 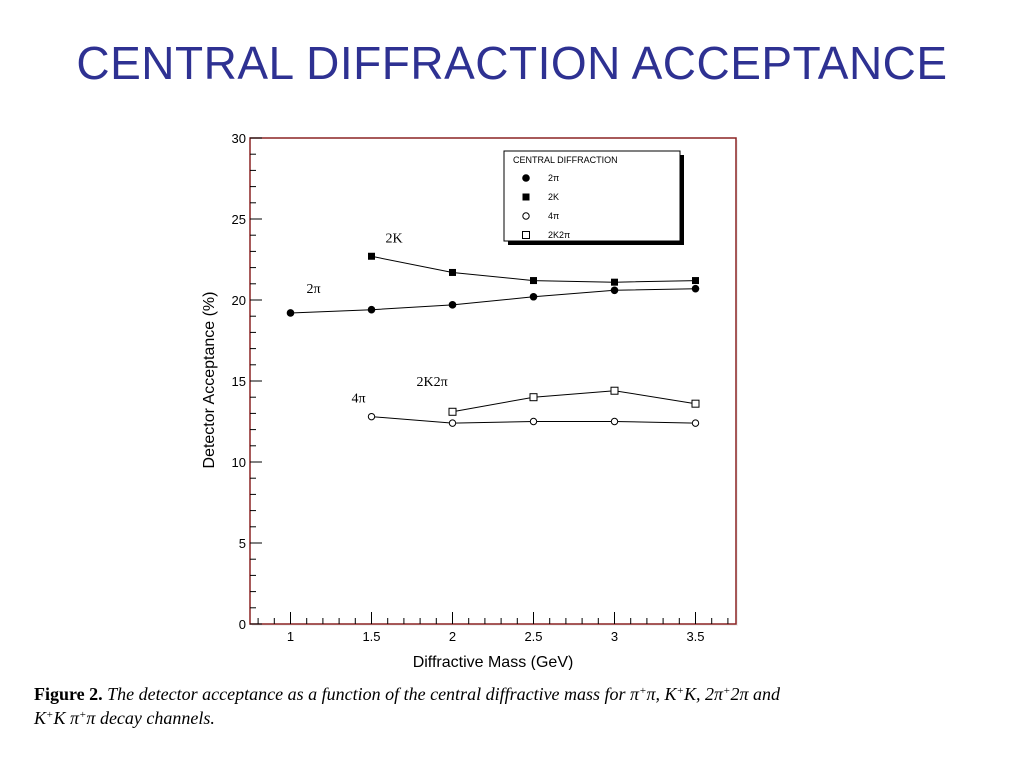 I want to click on x-tick-label: 1, so click(x=290, y=636).